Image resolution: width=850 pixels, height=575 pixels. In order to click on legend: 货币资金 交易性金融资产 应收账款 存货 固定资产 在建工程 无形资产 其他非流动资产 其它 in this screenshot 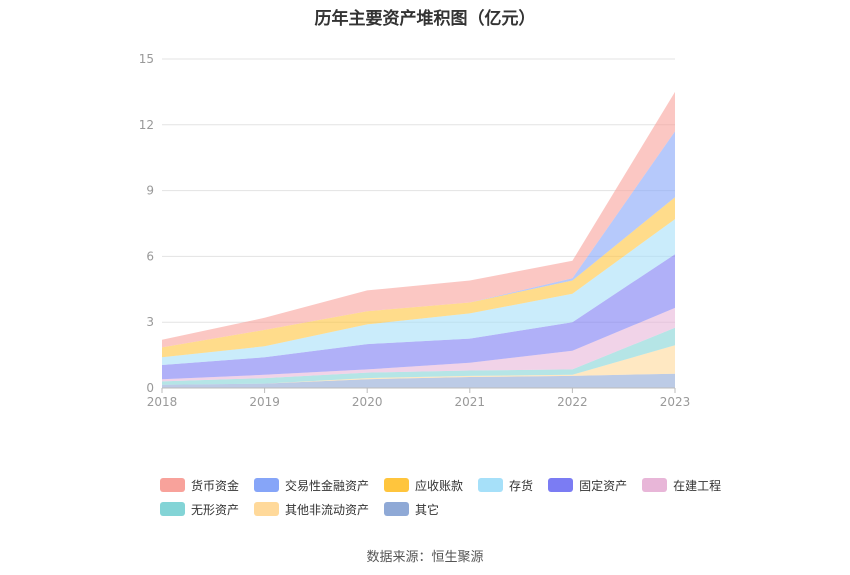, I will do `click(440, 497)`.